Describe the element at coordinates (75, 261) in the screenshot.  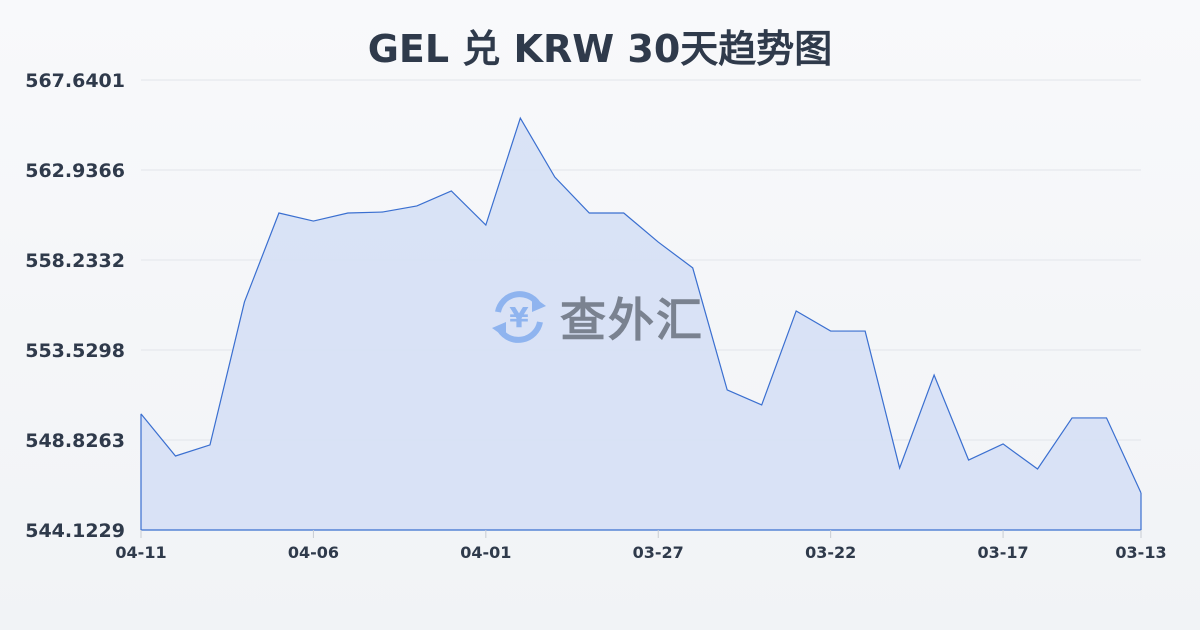
I see `y-tick-label: 558.2332` at that location.